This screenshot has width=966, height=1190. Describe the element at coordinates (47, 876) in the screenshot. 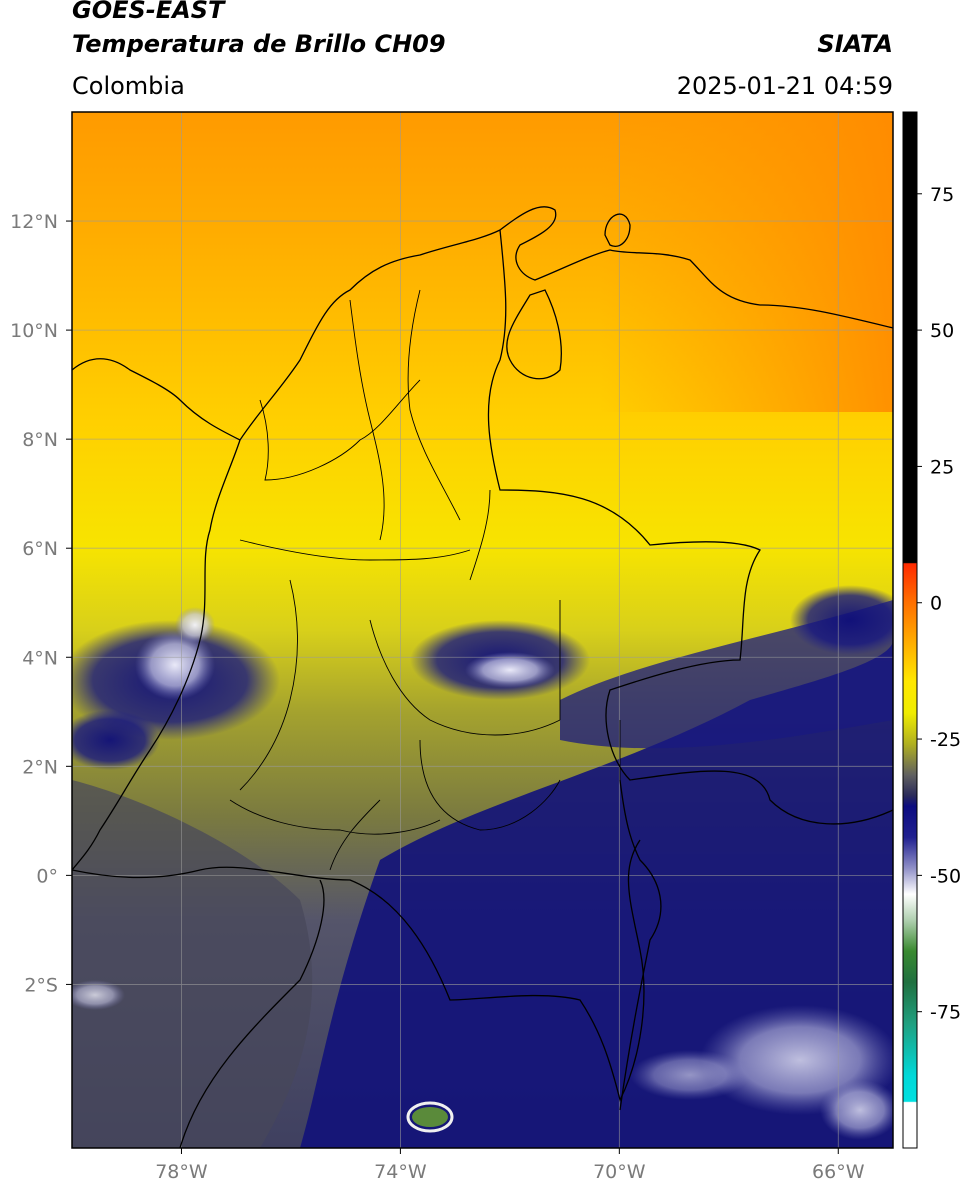

I see `lat-tick-label: 0°` at that location.